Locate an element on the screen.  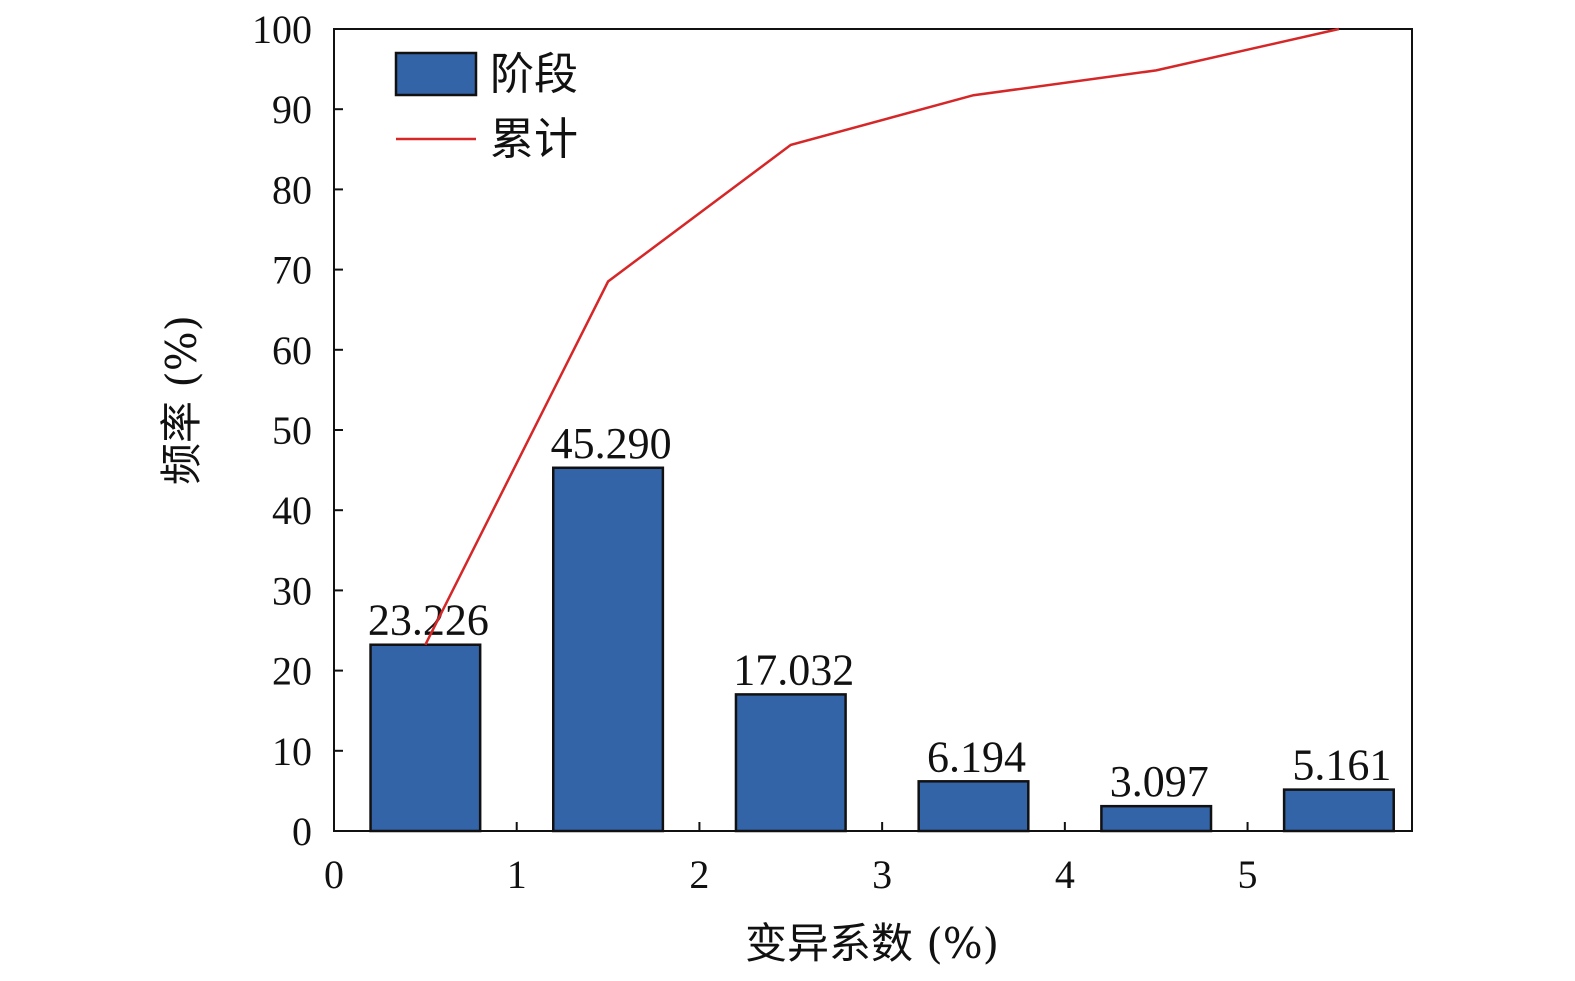
x-tick-label: 0 is located at coordinates (334, 874).